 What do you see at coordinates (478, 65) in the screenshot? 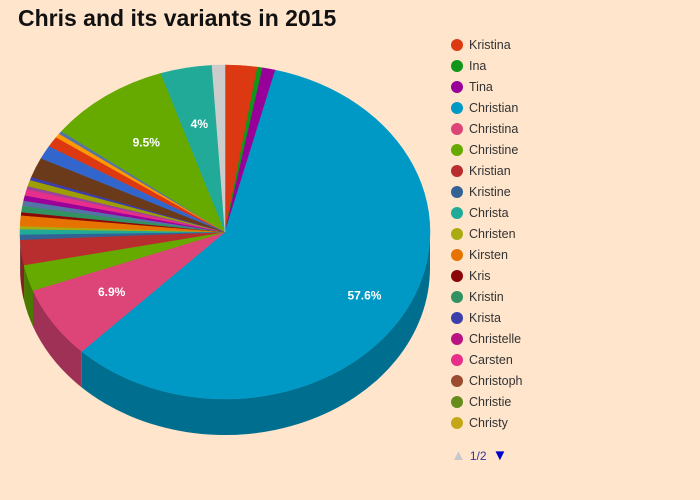
I see `legend-label: Ina` at bounding box center [478, 65].